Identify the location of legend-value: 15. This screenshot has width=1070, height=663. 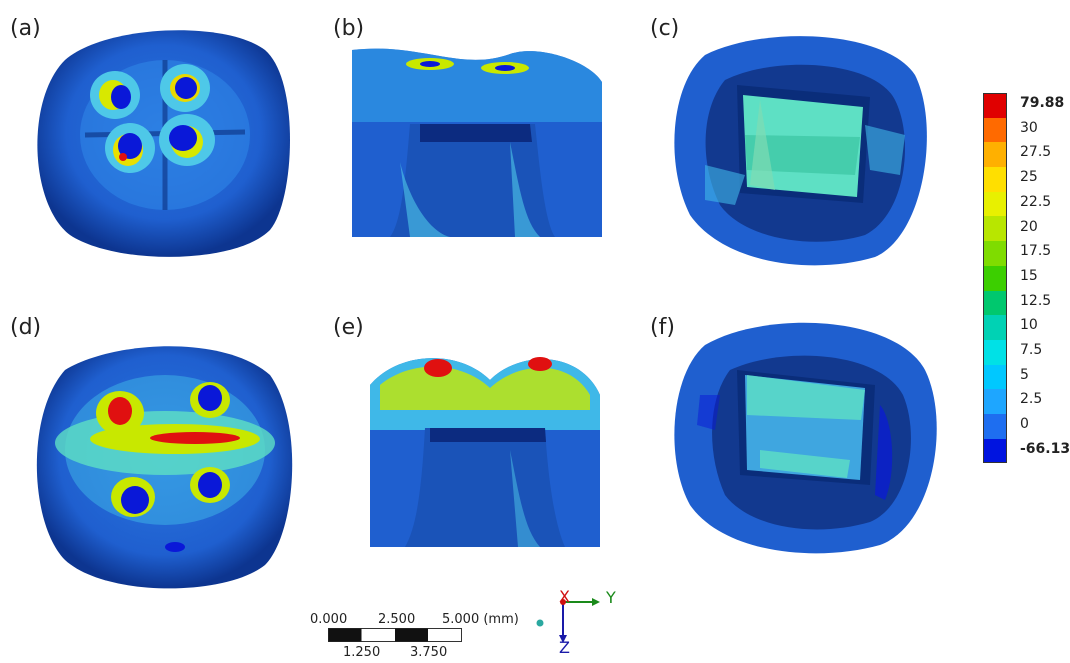
(1029, 275).